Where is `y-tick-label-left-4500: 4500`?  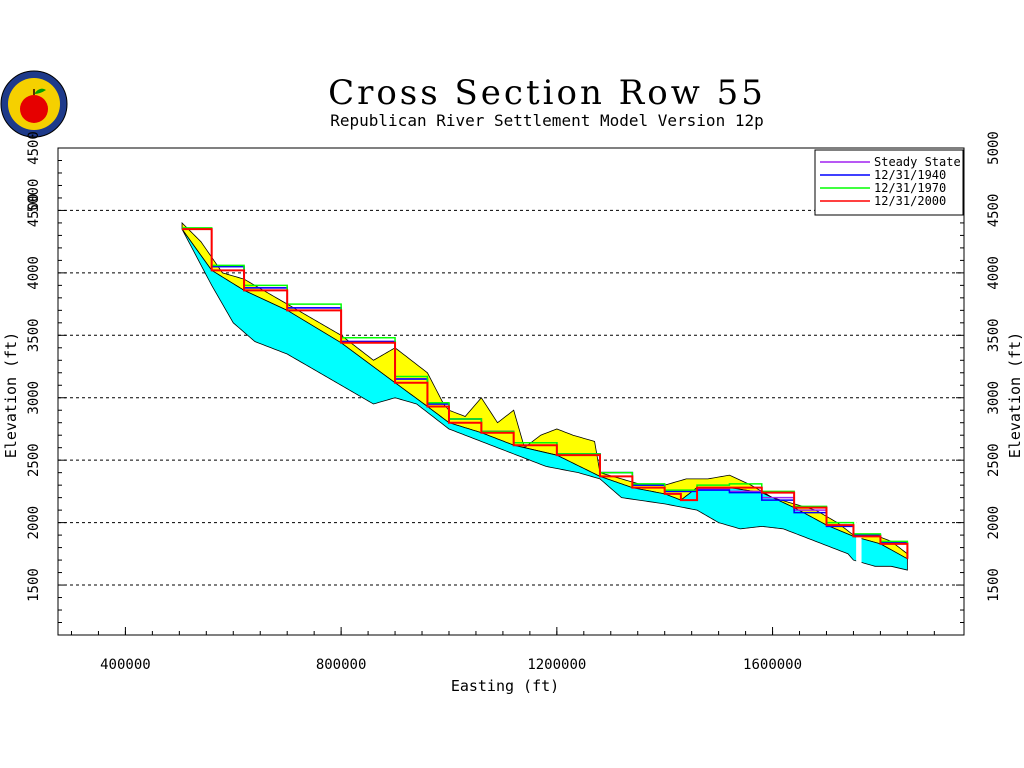
y-tick-label-left-4500: 4500 is located at coordinates (34, 211).